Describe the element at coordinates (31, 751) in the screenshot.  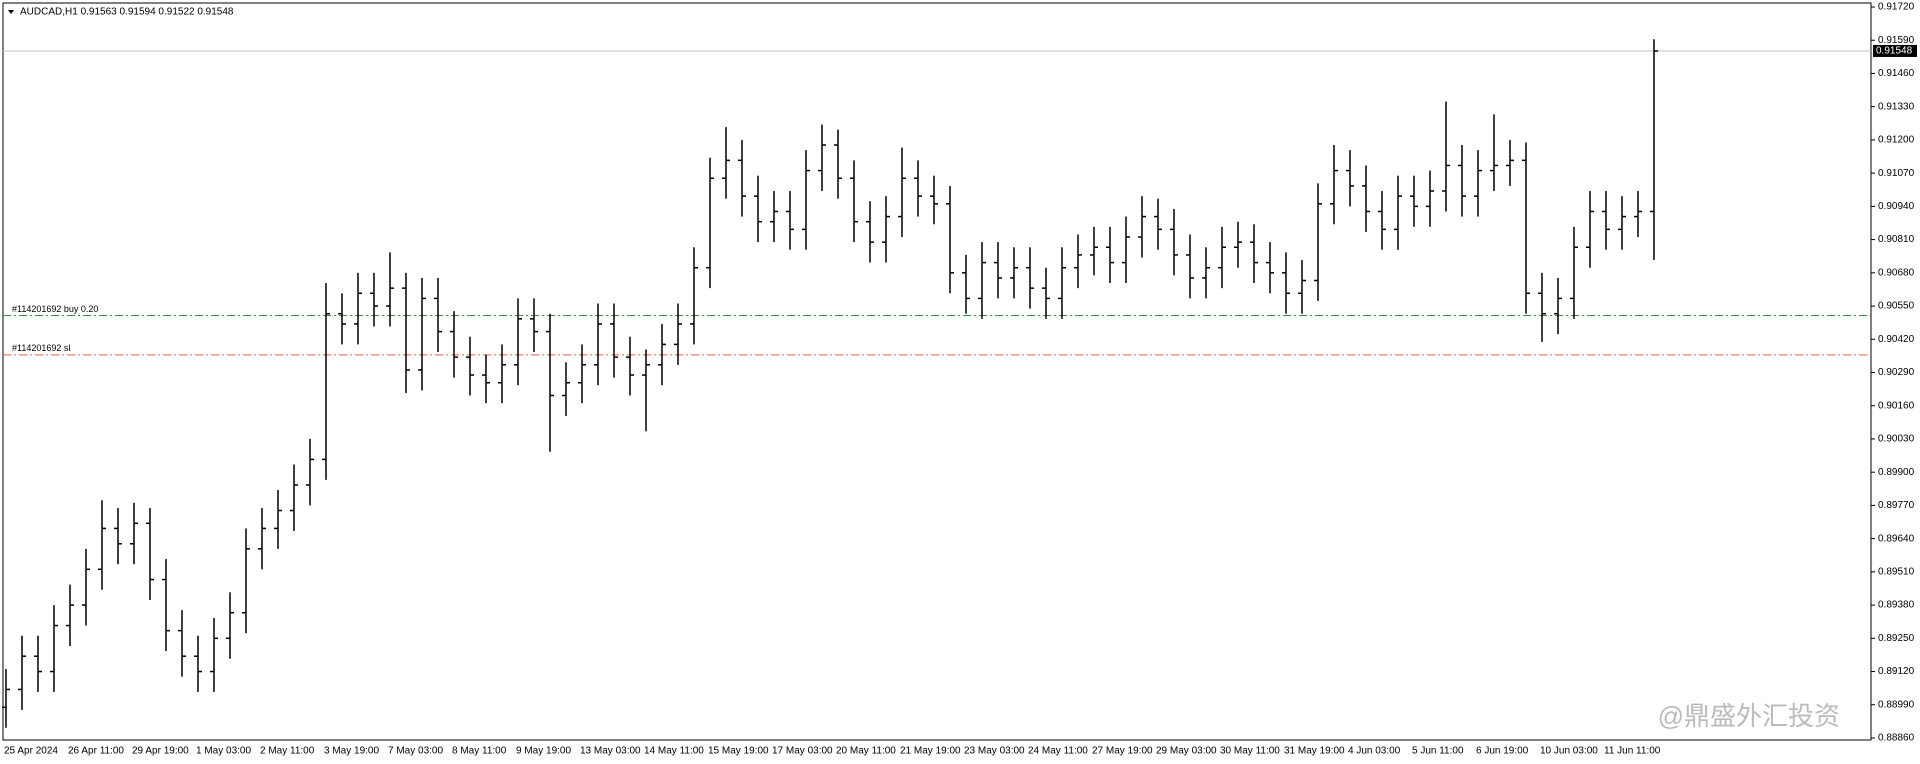
I see `x-tick-label: 25 Apr 2024` at that location.